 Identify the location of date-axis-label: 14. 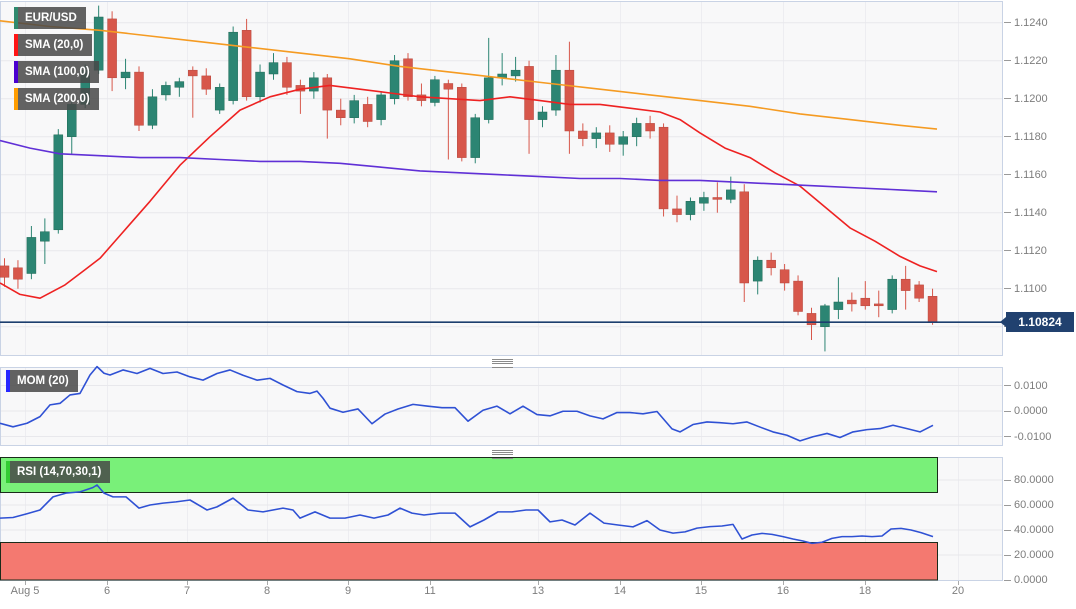
(620, 591).